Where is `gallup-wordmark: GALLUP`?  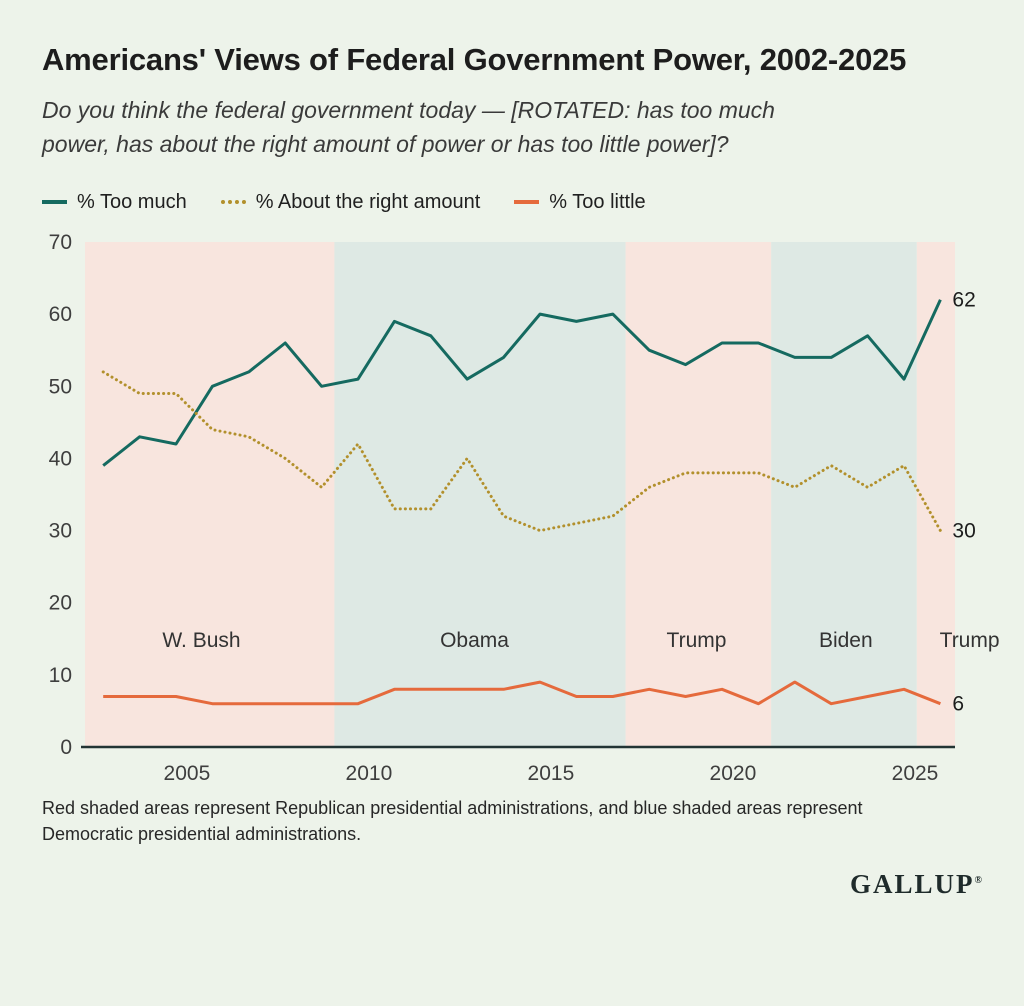 gallup-wordmark: GALLUP is located at coordinates (912, 884).